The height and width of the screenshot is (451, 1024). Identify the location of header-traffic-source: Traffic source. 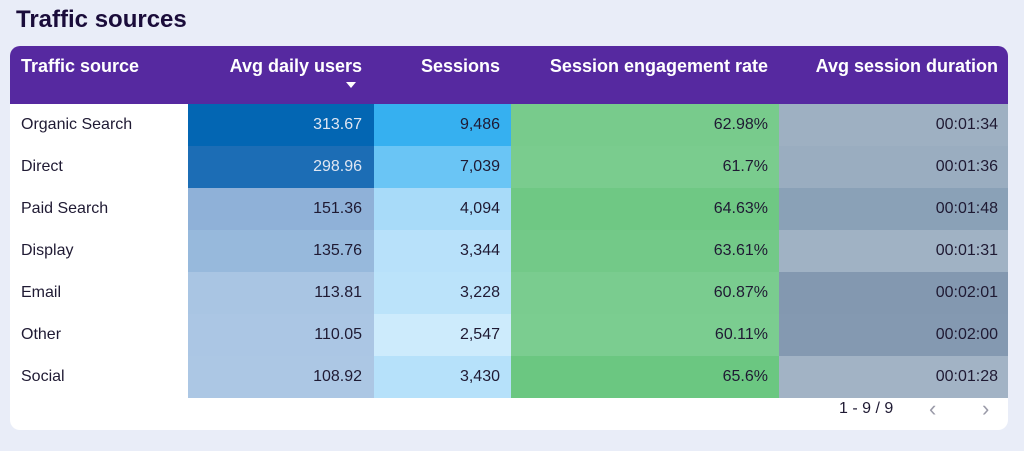
(80, 66).